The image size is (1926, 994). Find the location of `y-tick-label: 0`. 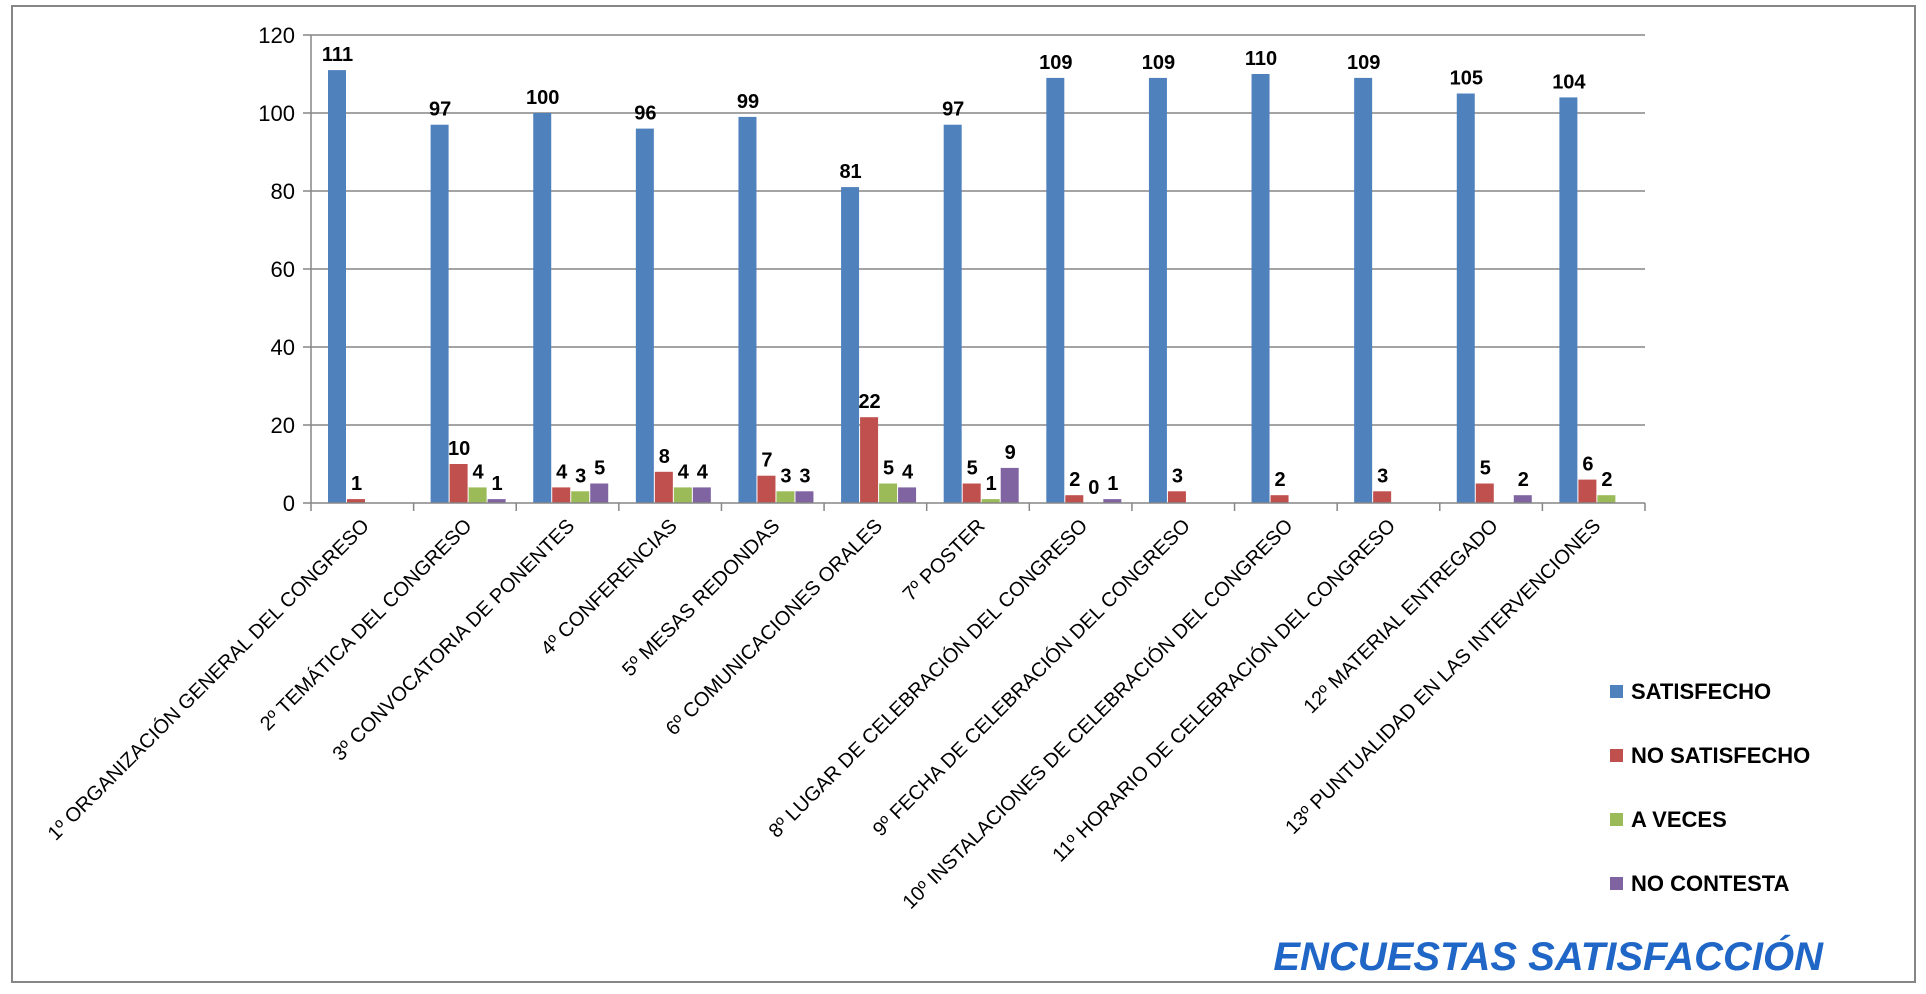

y-tick-label: 0 is located at coordinates (289, 503).